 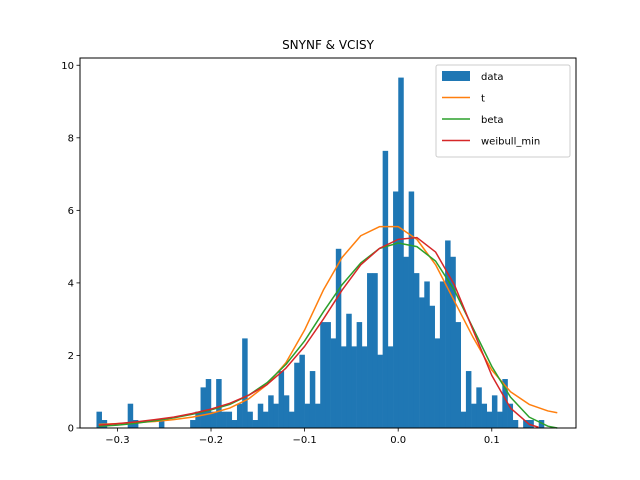 I want to click on y-tick-label: 10, so click(x=67, y=66).